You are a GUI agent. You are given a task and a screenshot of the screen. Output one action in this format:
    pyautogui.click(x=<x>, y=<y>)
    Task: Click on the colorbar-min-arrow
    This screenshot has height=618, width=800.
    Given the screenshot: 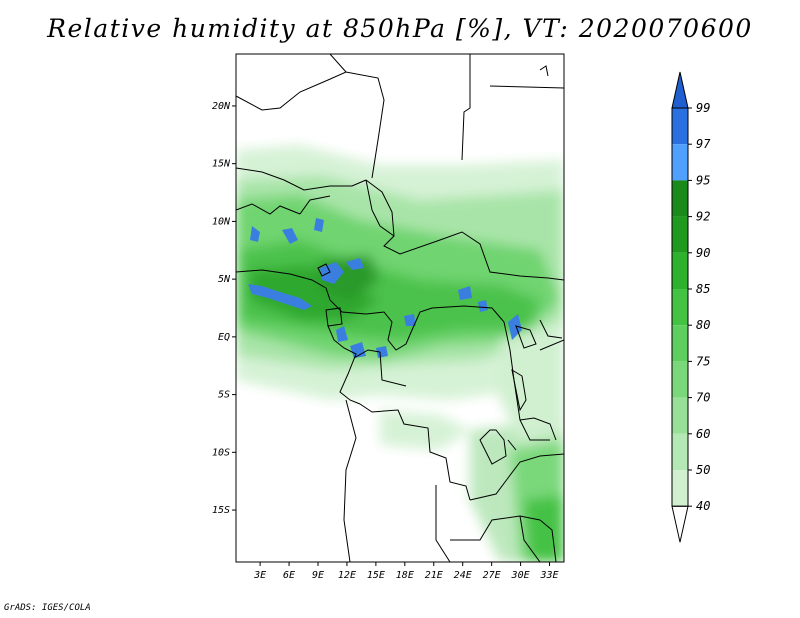 What is the action you would take?
    pyautogui.click(x=680, y=524)
    